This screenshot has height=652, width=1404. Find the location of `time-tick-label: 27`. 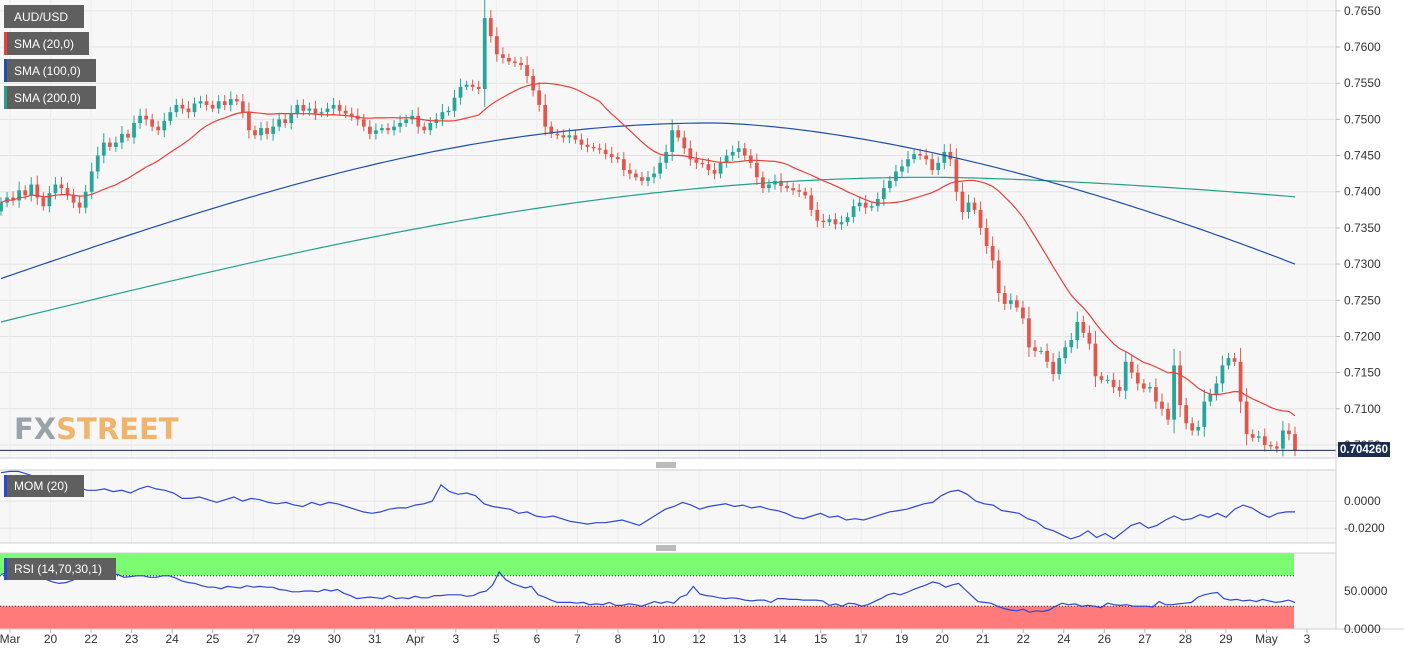

time-tick-label: 27 is located at coordinates (254, 639).